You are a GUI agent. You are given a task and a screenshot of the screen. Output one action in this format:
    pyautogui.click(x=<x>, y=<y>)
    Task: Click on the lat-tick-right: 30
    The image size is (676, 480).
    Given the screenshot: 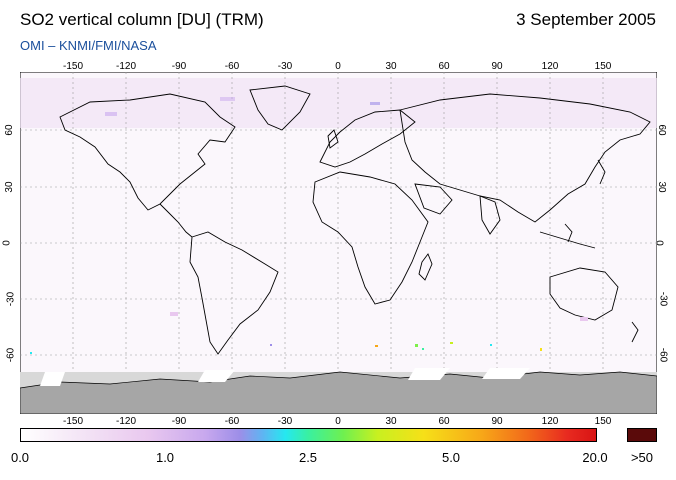 What is the action you would take?
    pyautogui.click(x=662, y=187)
    